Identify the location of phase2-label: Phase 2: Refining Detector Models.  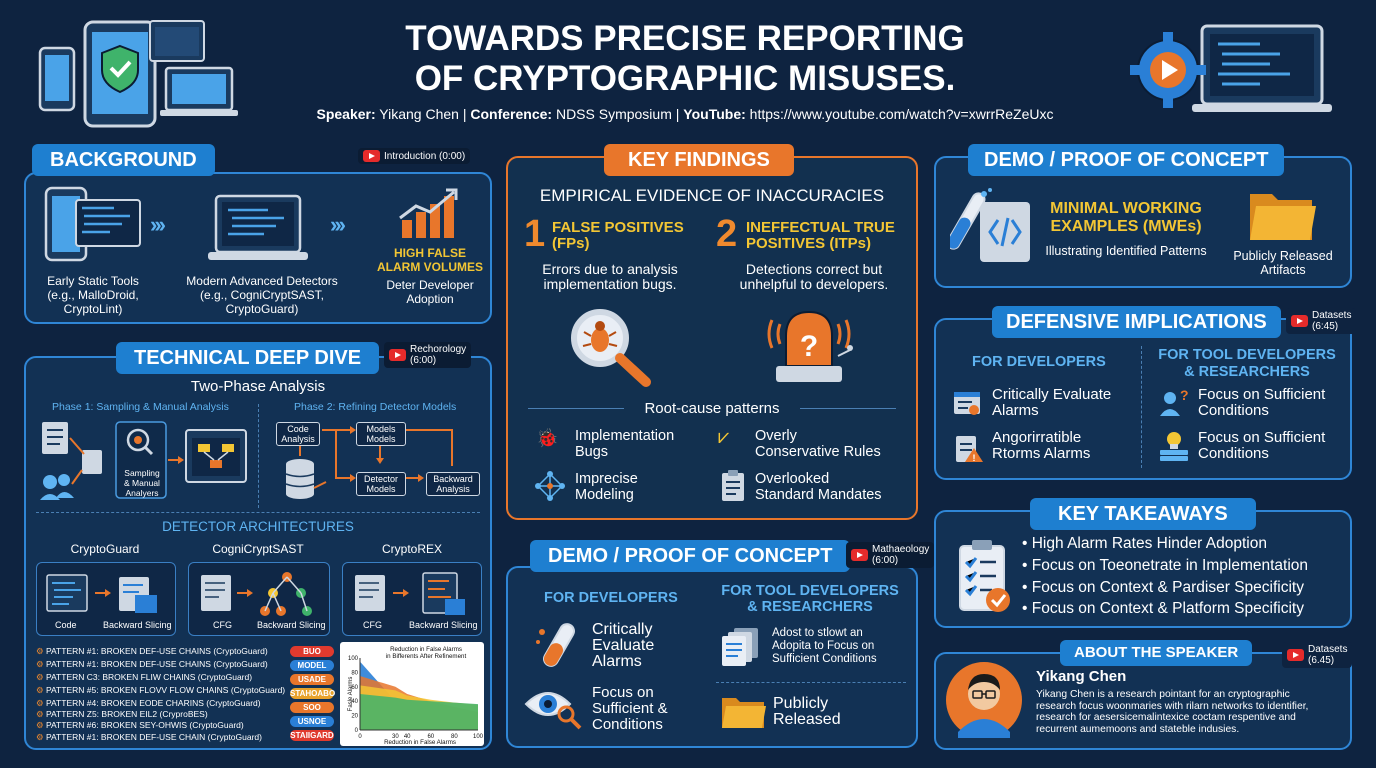
(375, 407).